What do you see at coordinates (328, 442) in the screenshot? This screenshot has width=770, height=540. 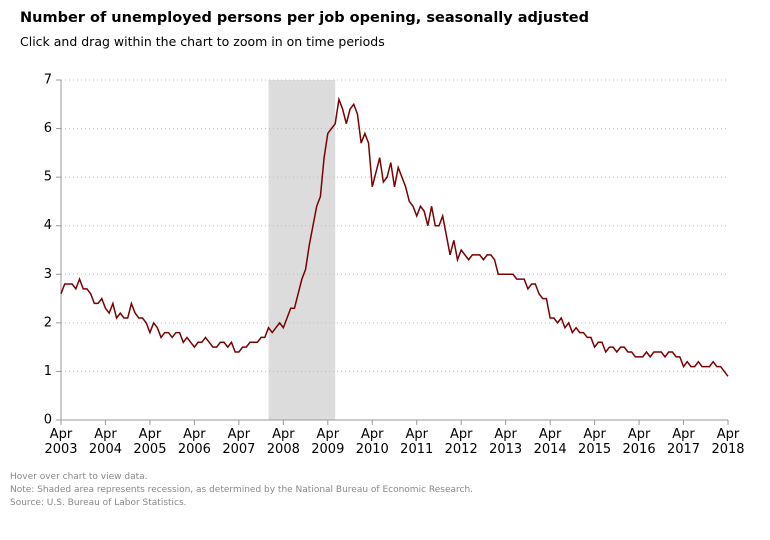 I see `x-tick-label: Apr 2009` at bounding box center [328, 442].